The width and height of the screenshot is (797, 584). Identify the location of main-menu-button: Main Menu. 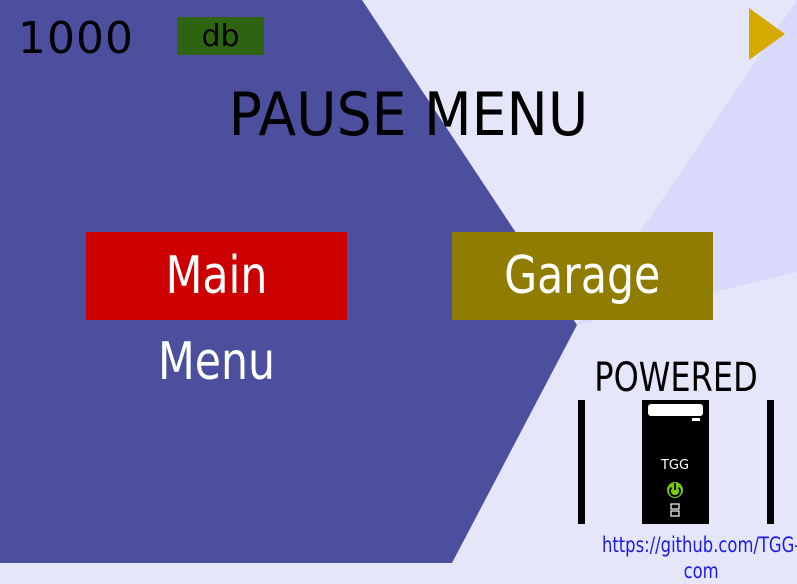
(216, 312).